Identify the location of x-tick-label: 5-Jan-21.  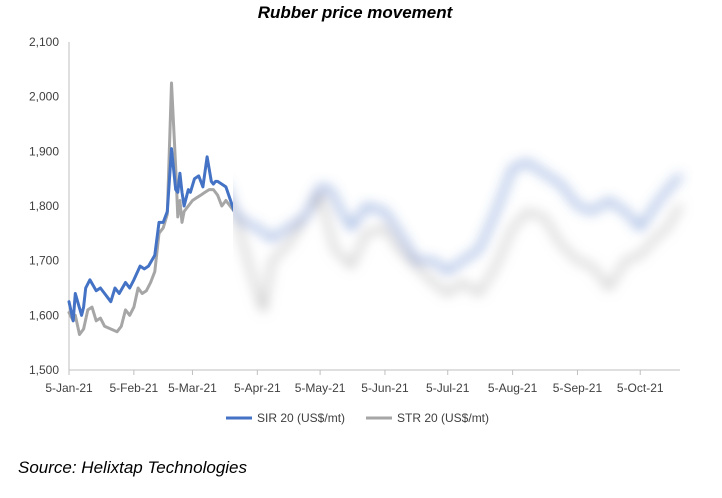
(69, 388).